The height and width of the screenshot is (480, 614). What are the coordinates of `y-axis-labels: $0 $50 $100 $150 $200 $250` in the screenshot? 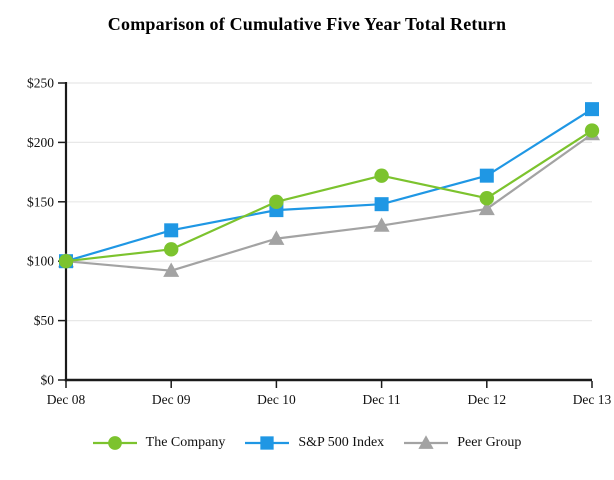 It's located at (40, 232).